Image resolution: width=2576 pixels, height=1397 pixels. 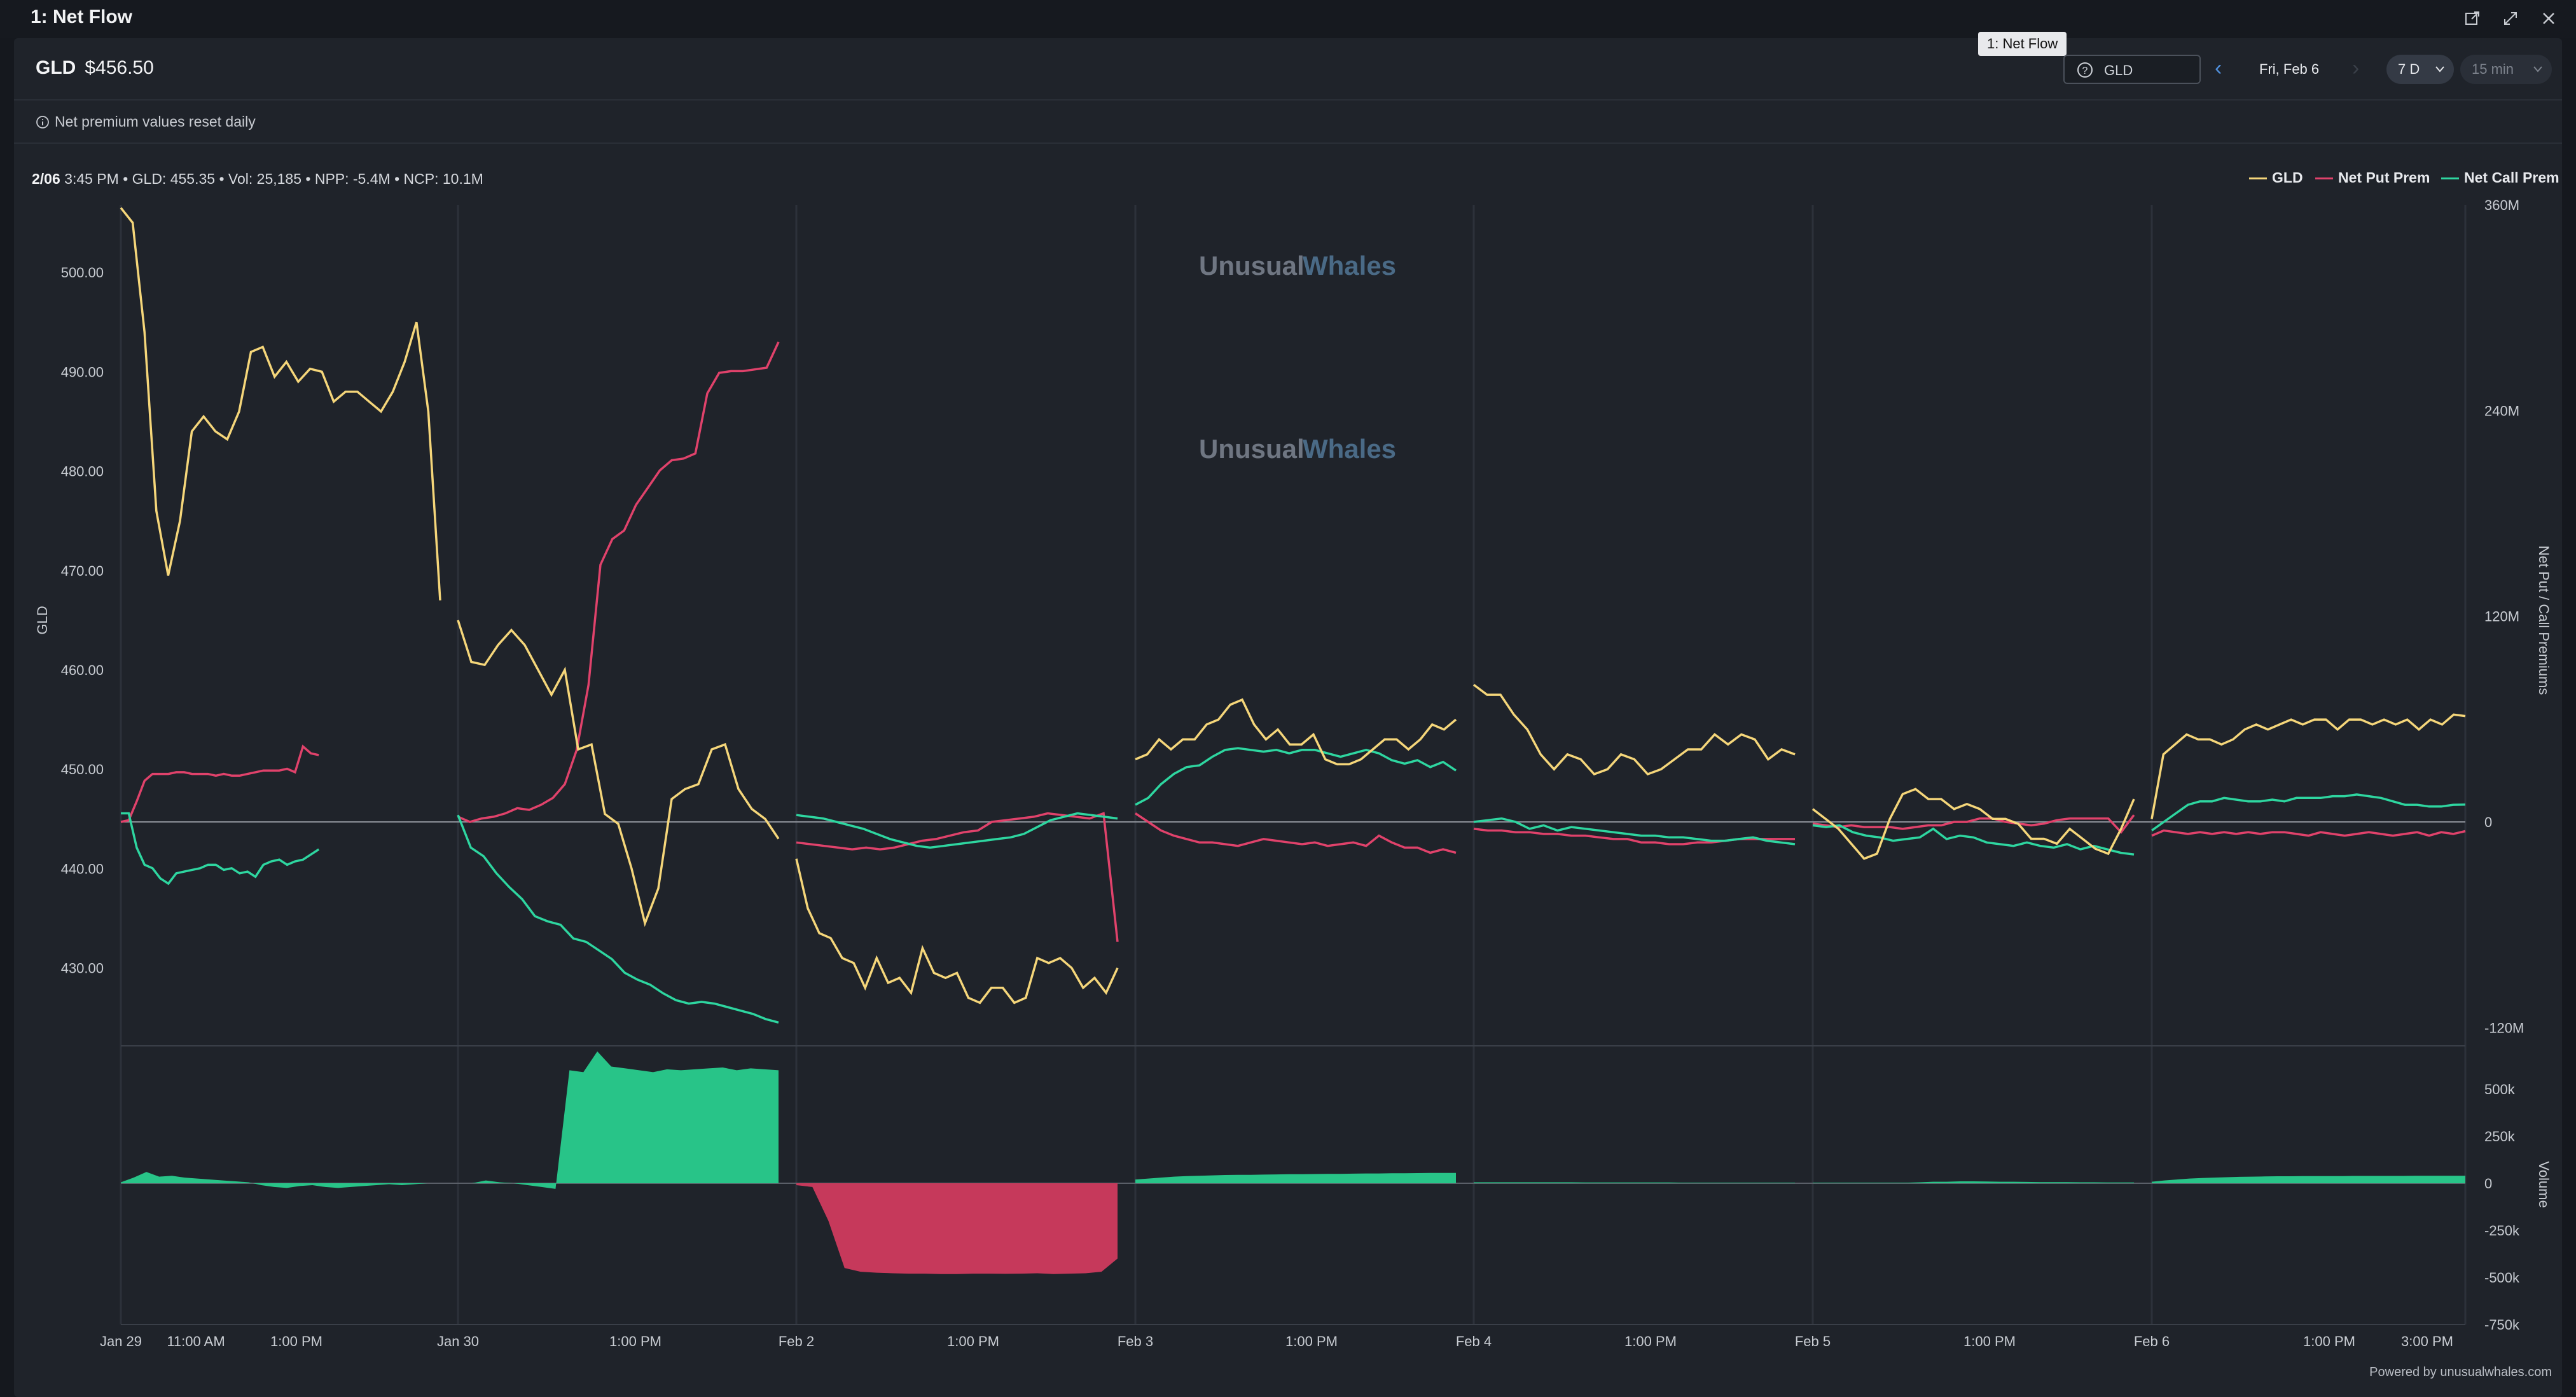 I want to click on interval-value: 15 min, so click(x=2493, y=69).